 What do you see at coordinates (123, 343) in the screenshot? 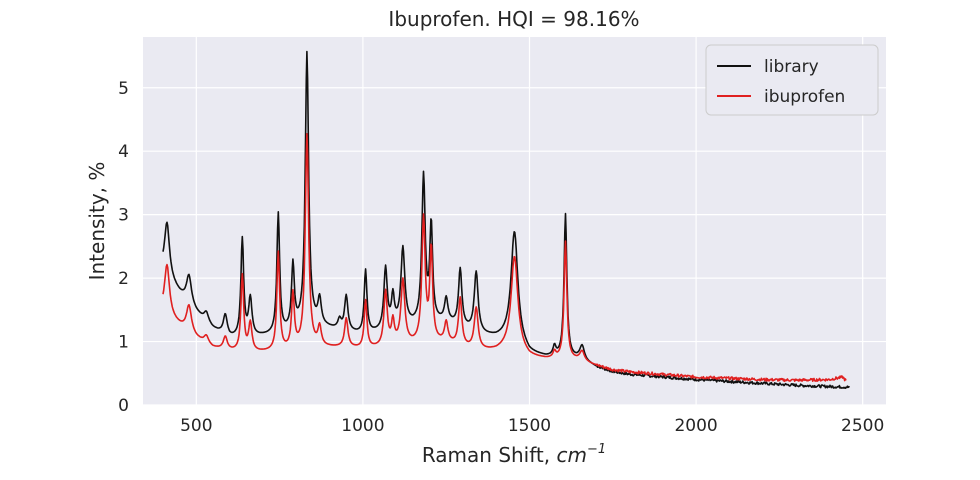
I see `y-tick-label: 1` at bounding box center [123, 343].